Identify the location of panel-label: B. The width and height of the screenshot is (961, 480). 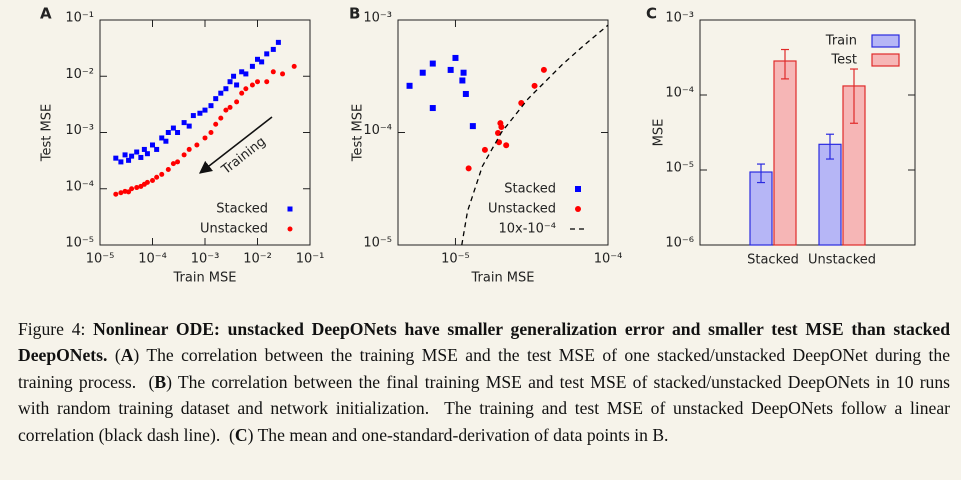
(354, 14).